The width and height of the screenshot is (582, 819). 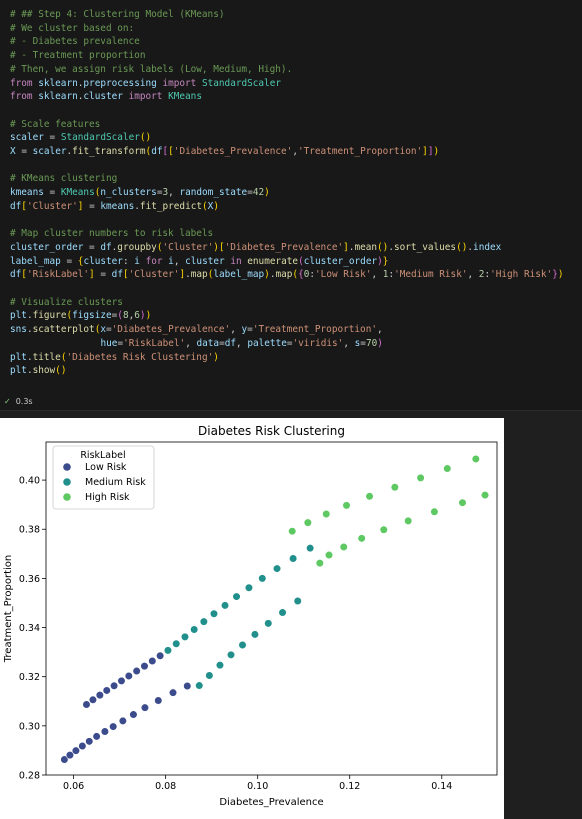 I want to click on code-line: # ## Step 4: Clustering Model (KMeans), so click(x=117, y=14).